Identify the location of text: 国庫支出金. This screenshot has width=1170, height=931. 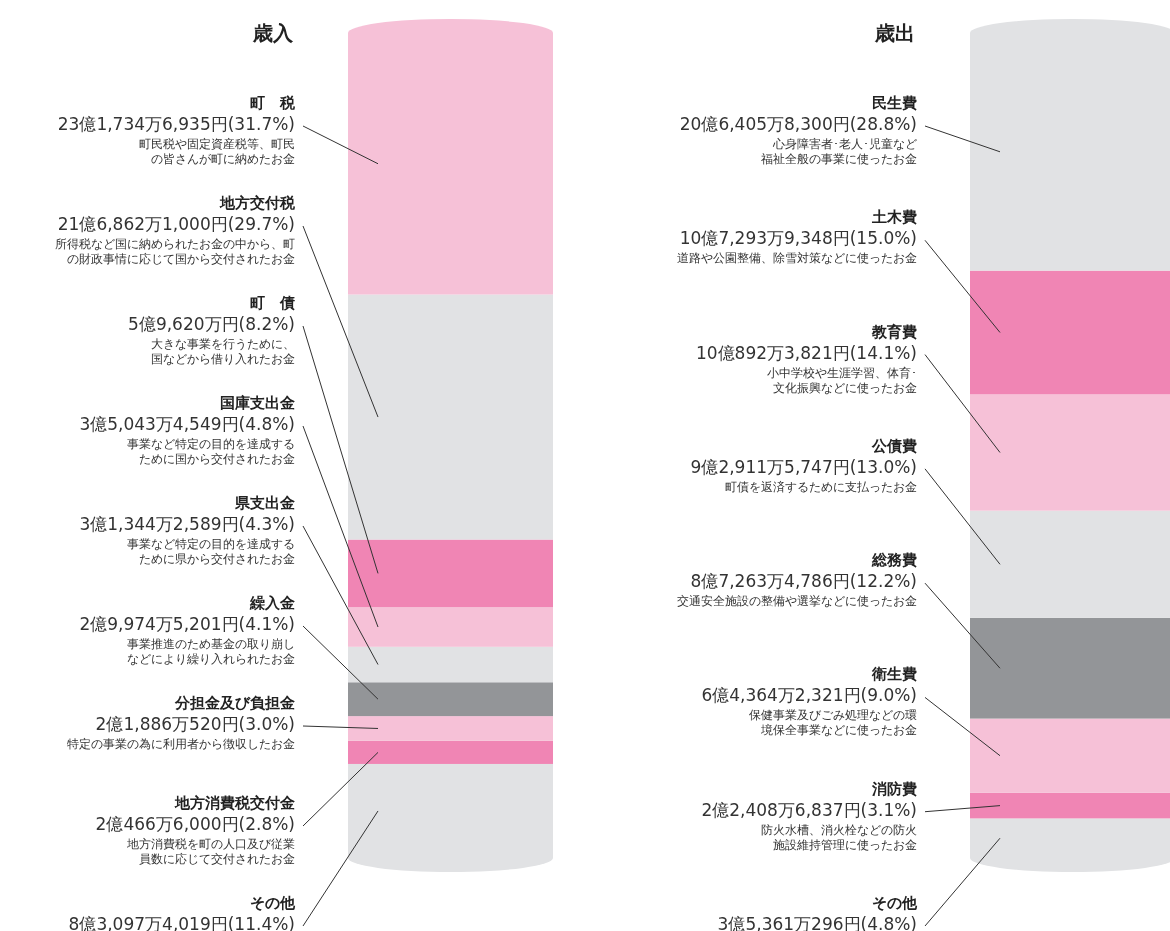
(257, 403).